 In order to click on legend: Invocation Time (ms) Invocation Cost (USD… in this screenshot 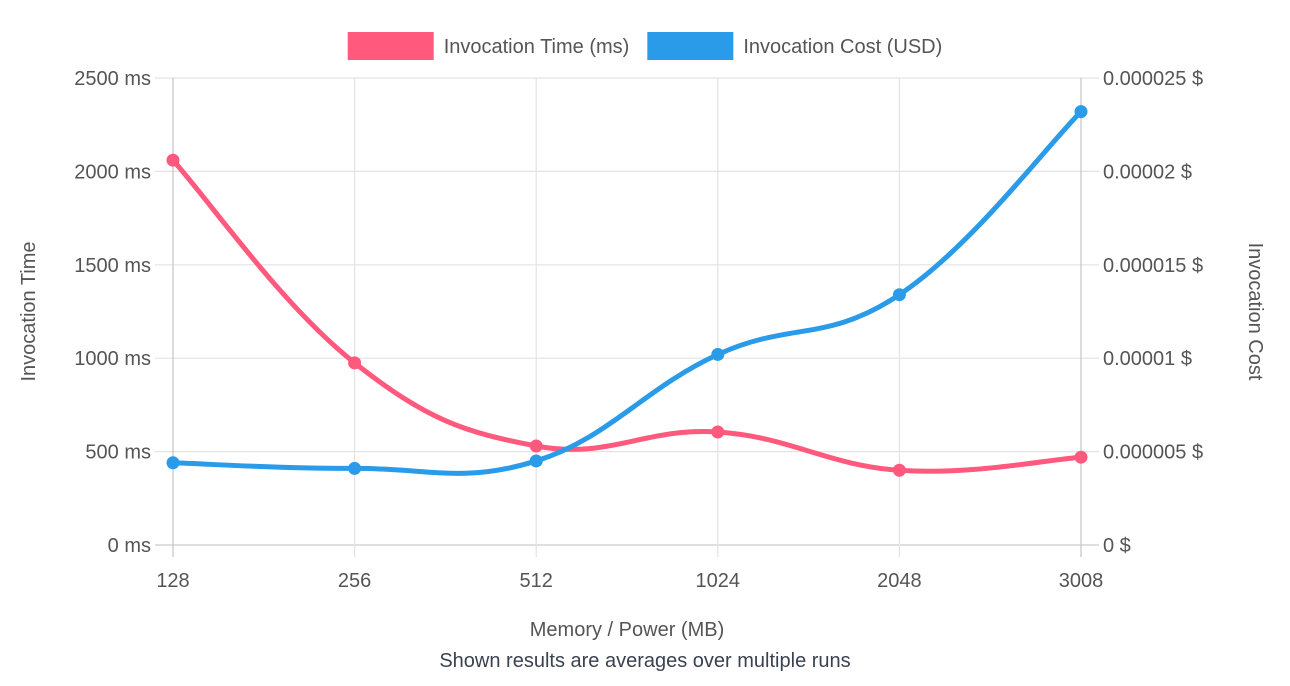, I will do `click(644, 46)`.